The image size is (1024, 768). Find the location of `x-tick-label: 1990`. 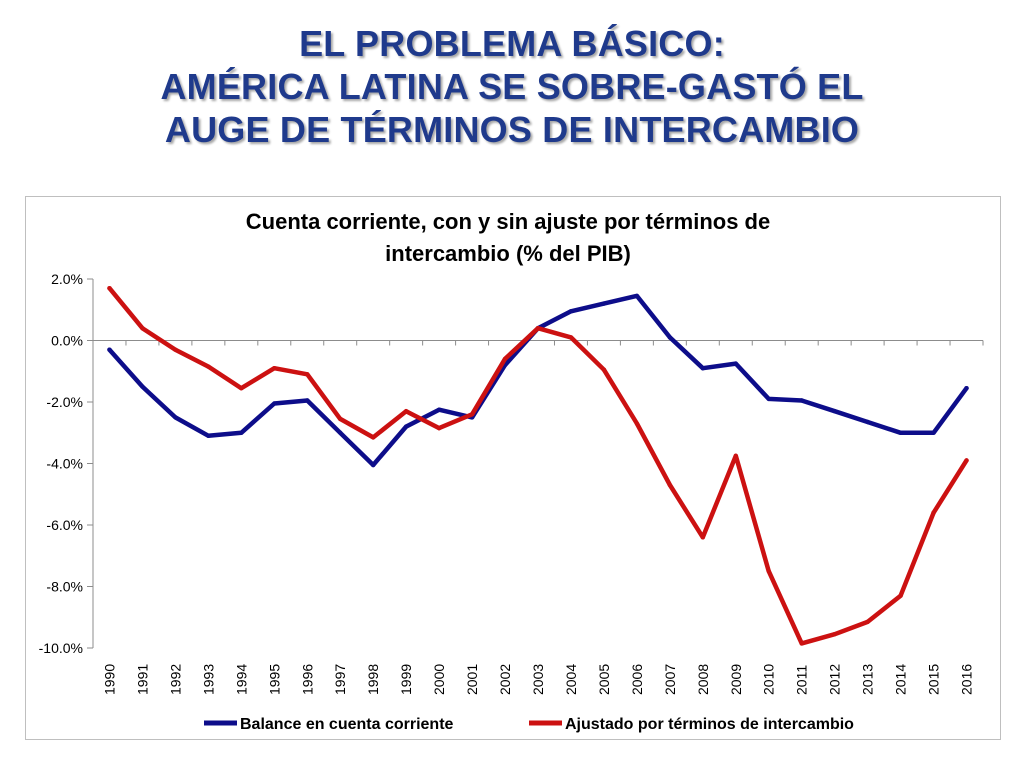

x-tick-label: 1990 is located at coordinates (109, 679).